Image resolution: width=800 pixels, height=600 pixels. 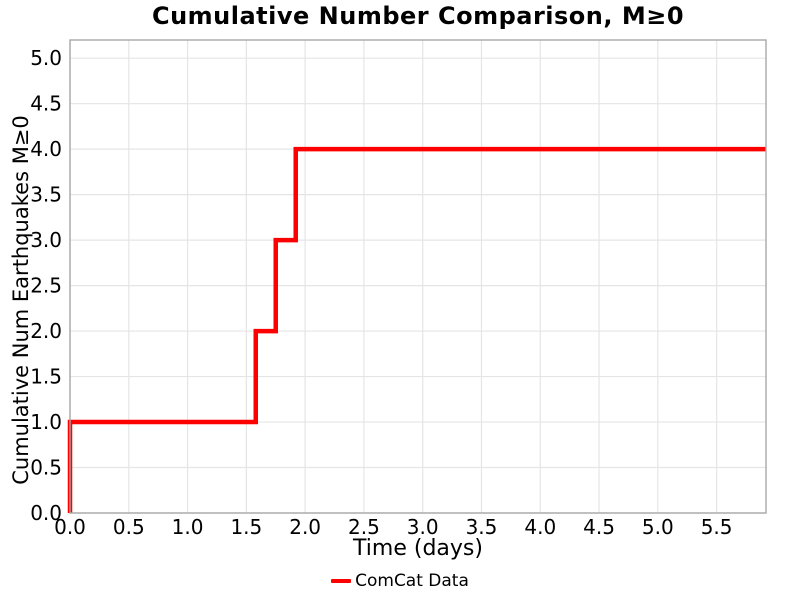 What do you see at coordinates (717, 527) in the screenshot?
I see `svg-text: 5.5` at bounding box center [717, 527].